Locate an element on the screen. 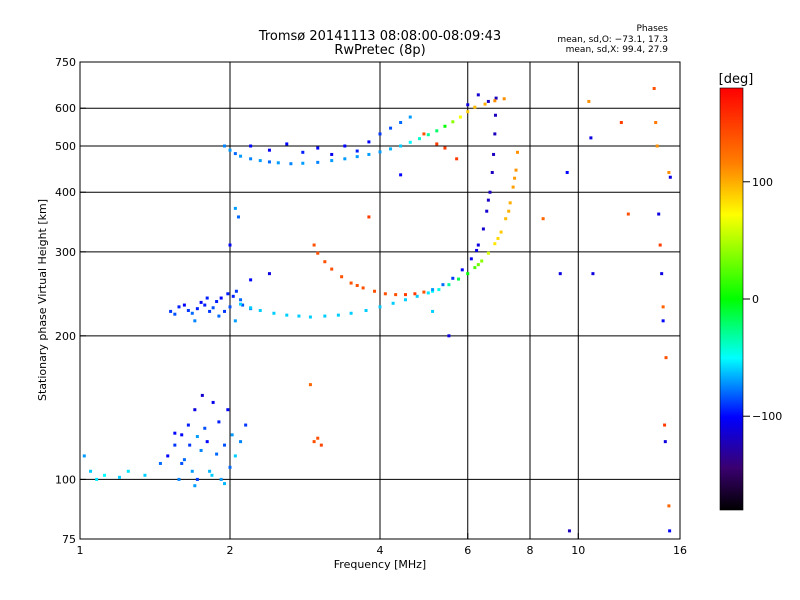 This screenshot has width=800, height=600. y-tick-label: 75 is located at coordinates (69, 539).